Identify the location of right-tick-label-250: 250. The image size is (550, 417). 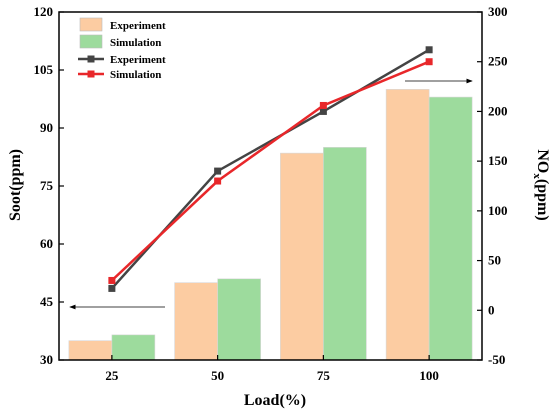
(498, 61).